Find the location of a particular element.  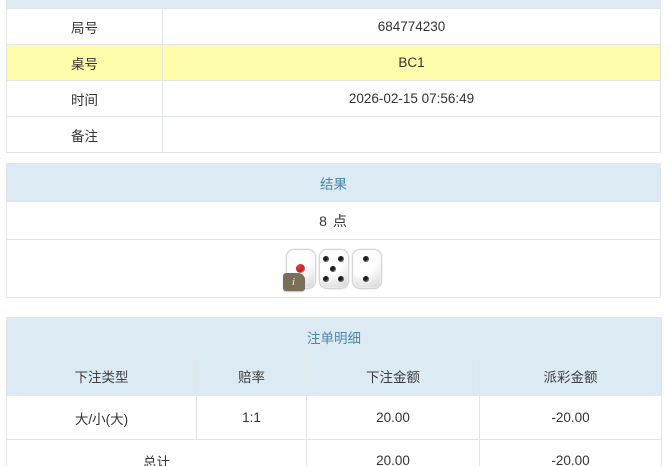

bet-type-cell: 大/小(大) is located at coordinates (101, 417).